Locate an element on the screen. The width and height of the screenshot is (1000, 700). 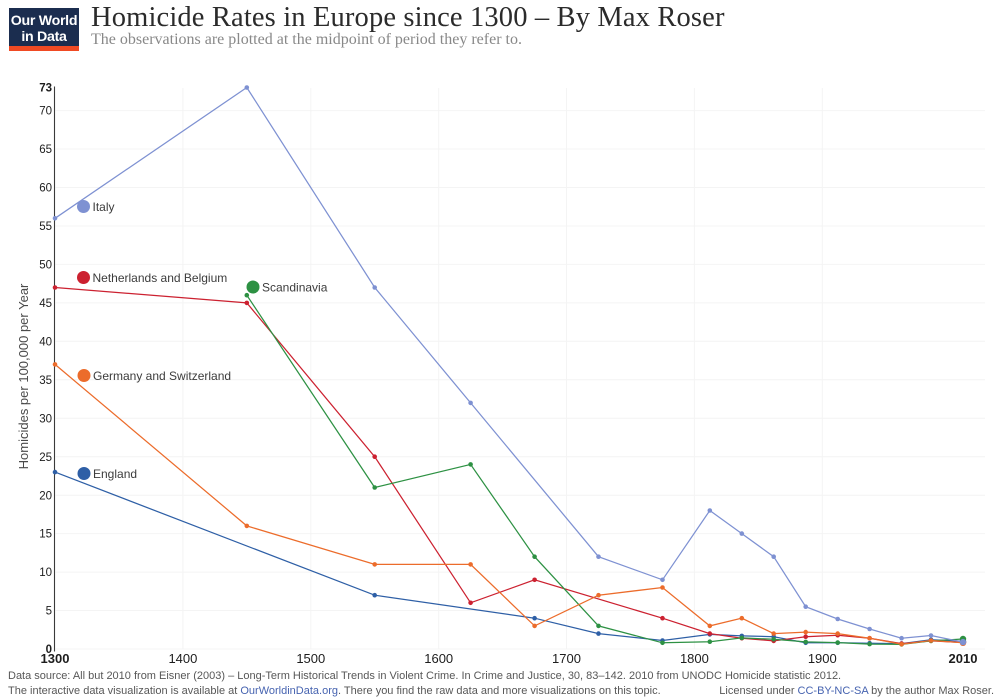
svg-text: Germany and Switzerland is located at coordinates (162, 376).